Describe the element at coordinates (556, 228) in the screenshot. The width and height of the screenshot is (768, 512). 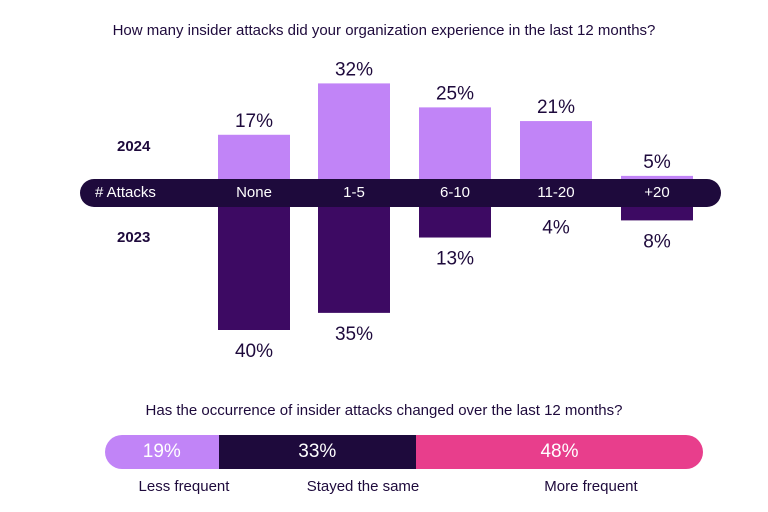
I see `value-label-2023-11-20: 4%` at that location.